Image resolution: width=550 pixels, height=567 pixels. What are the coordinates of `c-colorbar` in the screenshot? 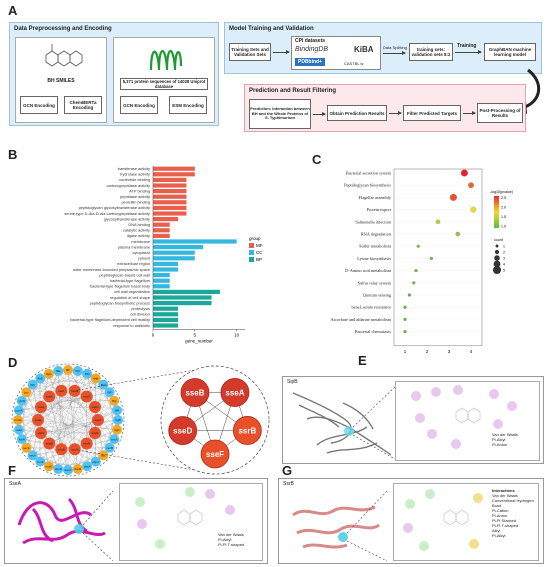 It's located at (496, 212).